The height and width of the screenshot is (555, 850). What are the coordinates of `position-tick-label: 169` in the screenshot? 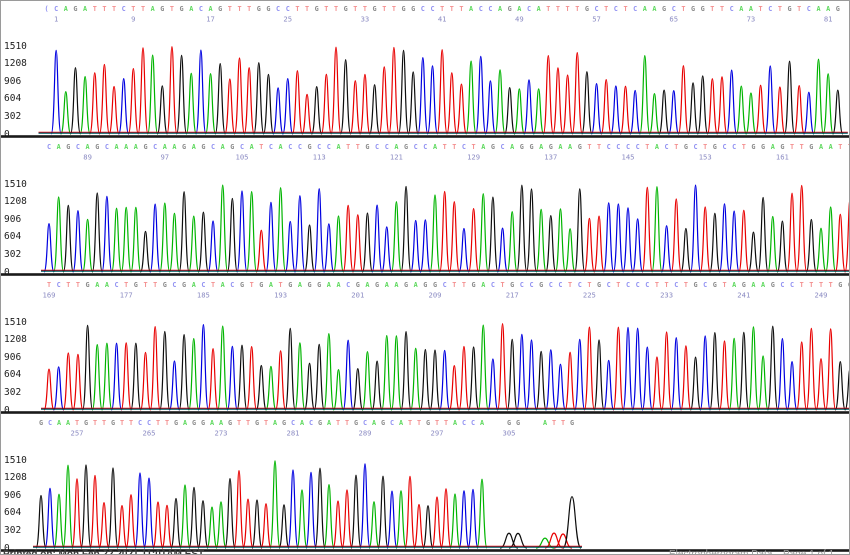 It's located at (49, 295).